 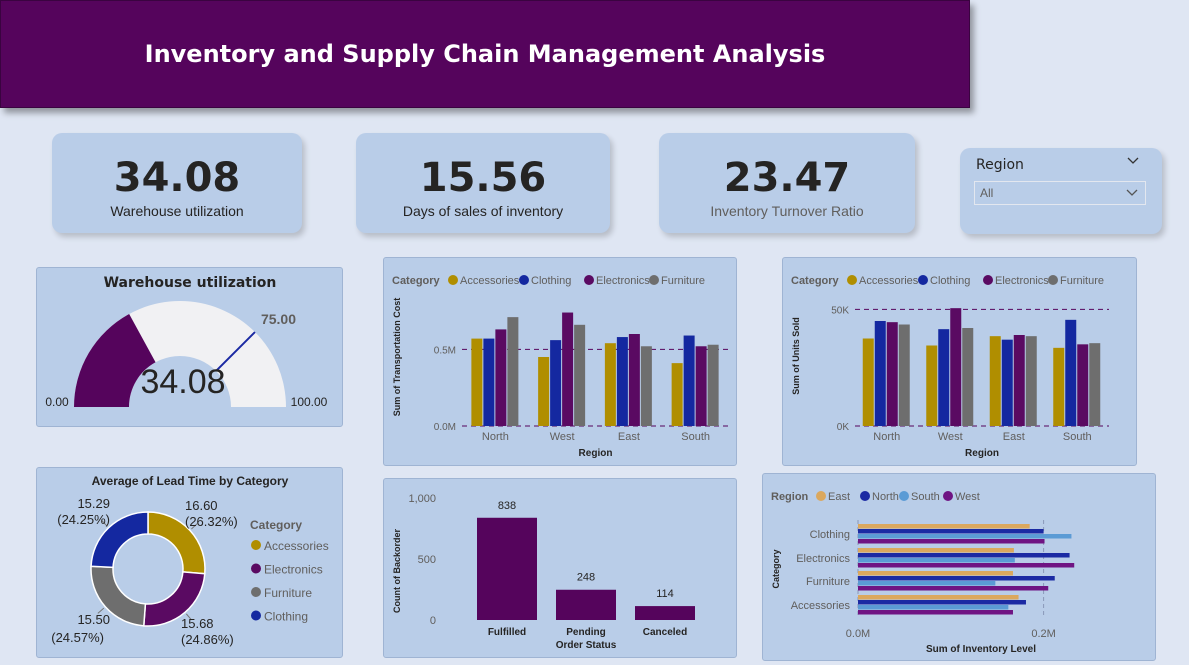 I want to click on legend-item: Electronics, so click(x=623, y=281).